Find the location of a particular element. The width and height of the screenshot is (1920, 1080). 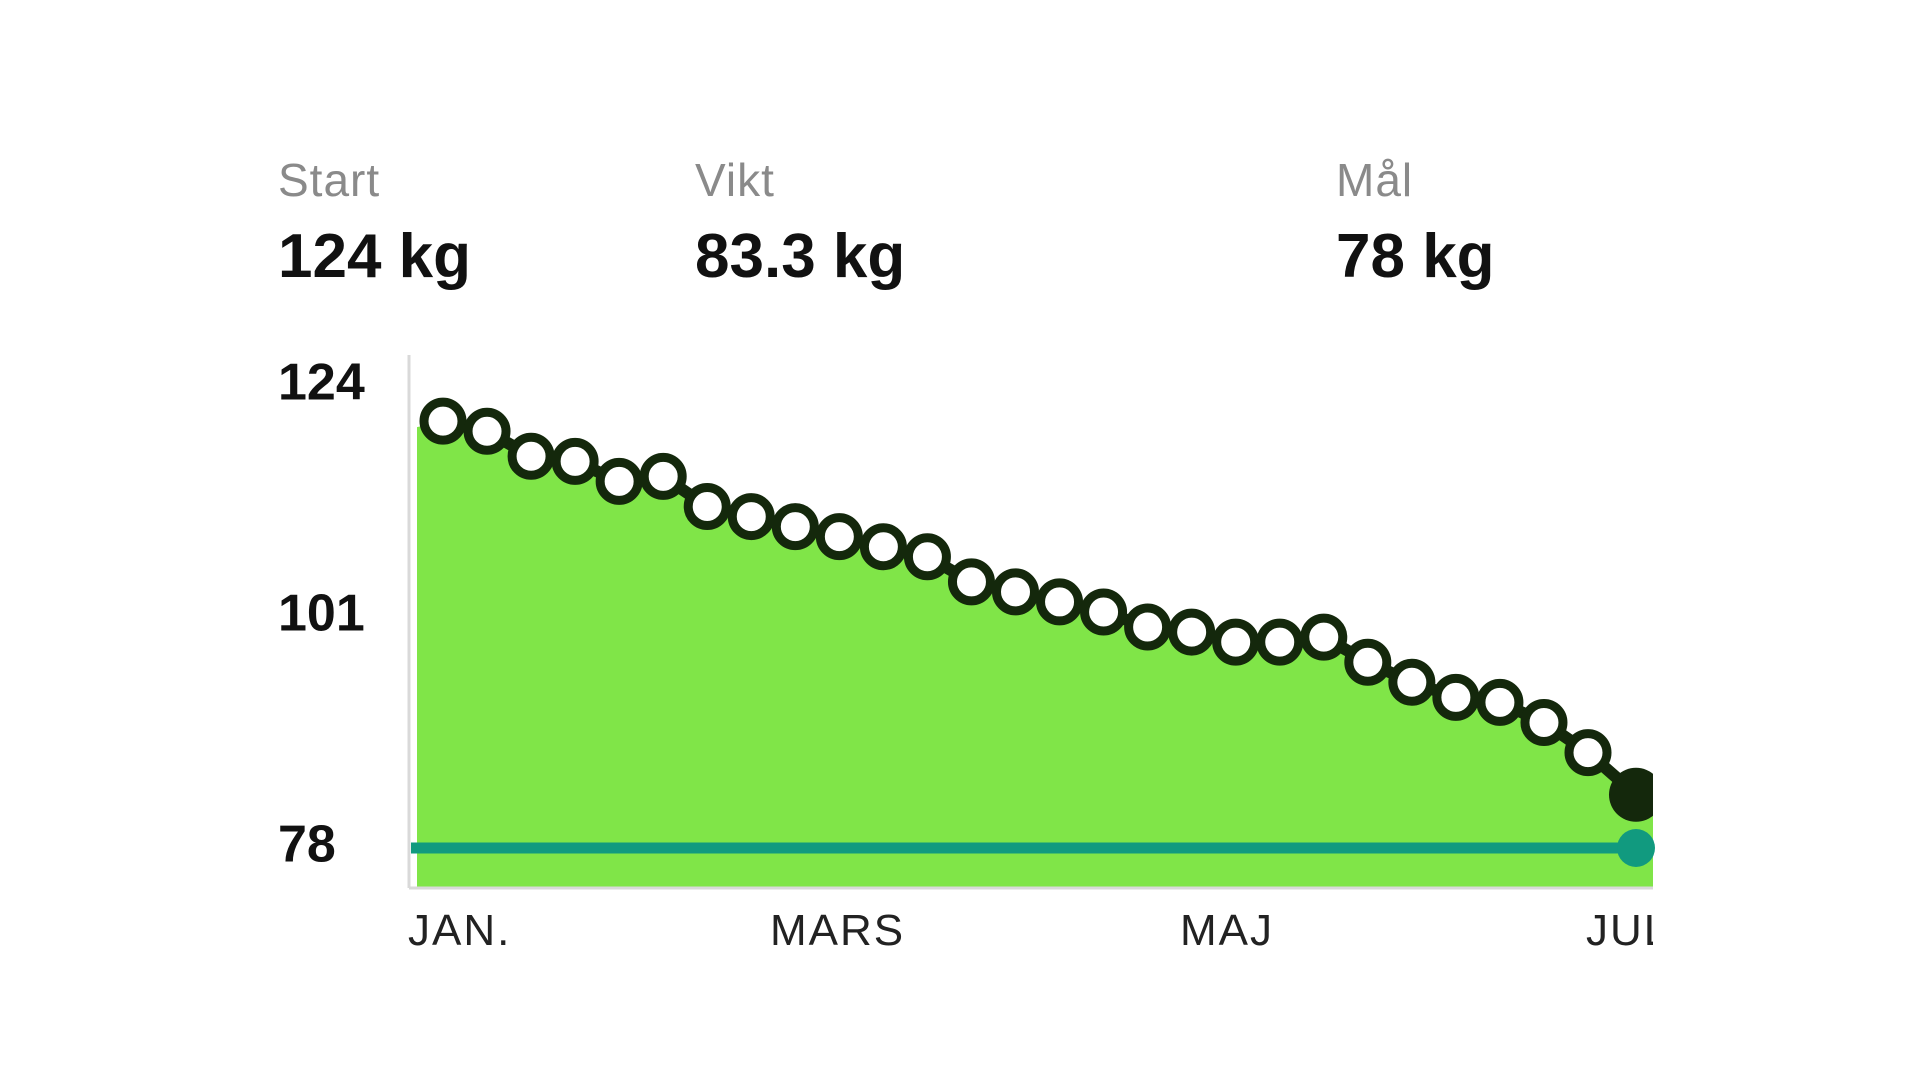

start-value: 124 kg is located at coordinates (375, 256).